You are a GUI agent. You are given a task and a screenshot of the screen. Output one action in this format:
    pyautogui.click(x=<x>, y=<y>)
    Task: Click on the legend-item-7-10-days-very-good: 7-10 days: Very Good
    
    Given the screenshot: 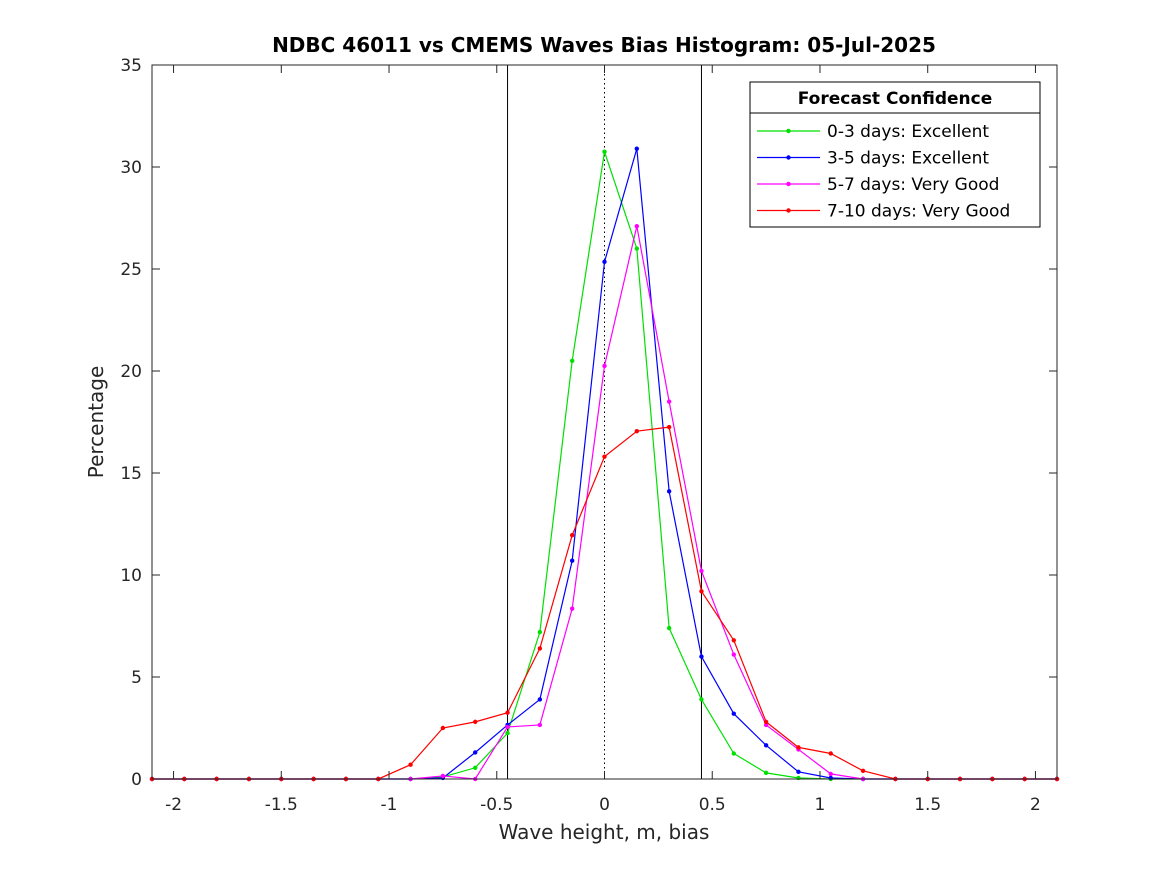 What is the action you would take?
    pyautogui.click(x=883, y=212)
    